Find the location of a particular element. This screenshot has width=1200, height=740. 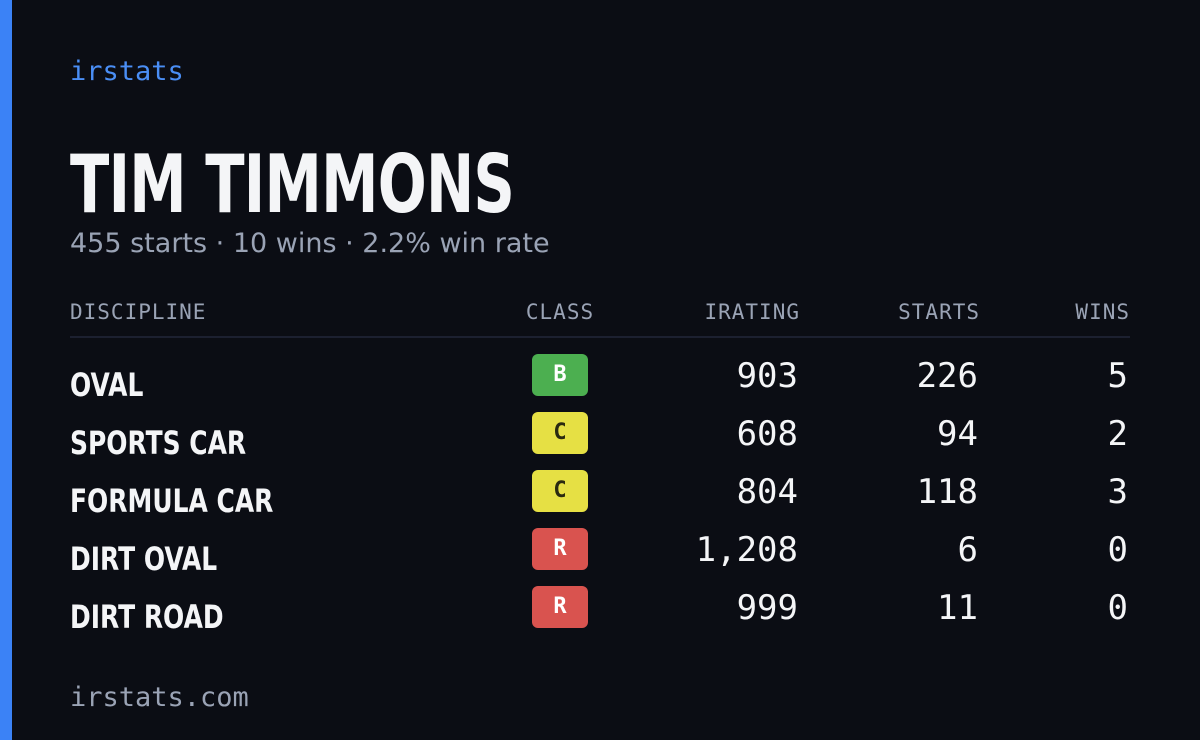

player-summary: 455 starts · 10 wins · 2.2% win rate is located at coordinates (310, 243).